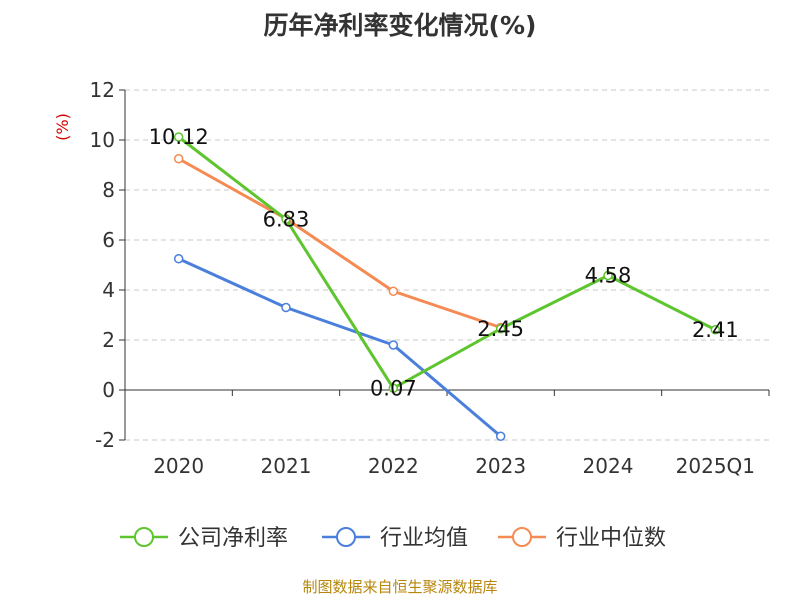  I want to click on data-label: 6.83, so click(286, 219).